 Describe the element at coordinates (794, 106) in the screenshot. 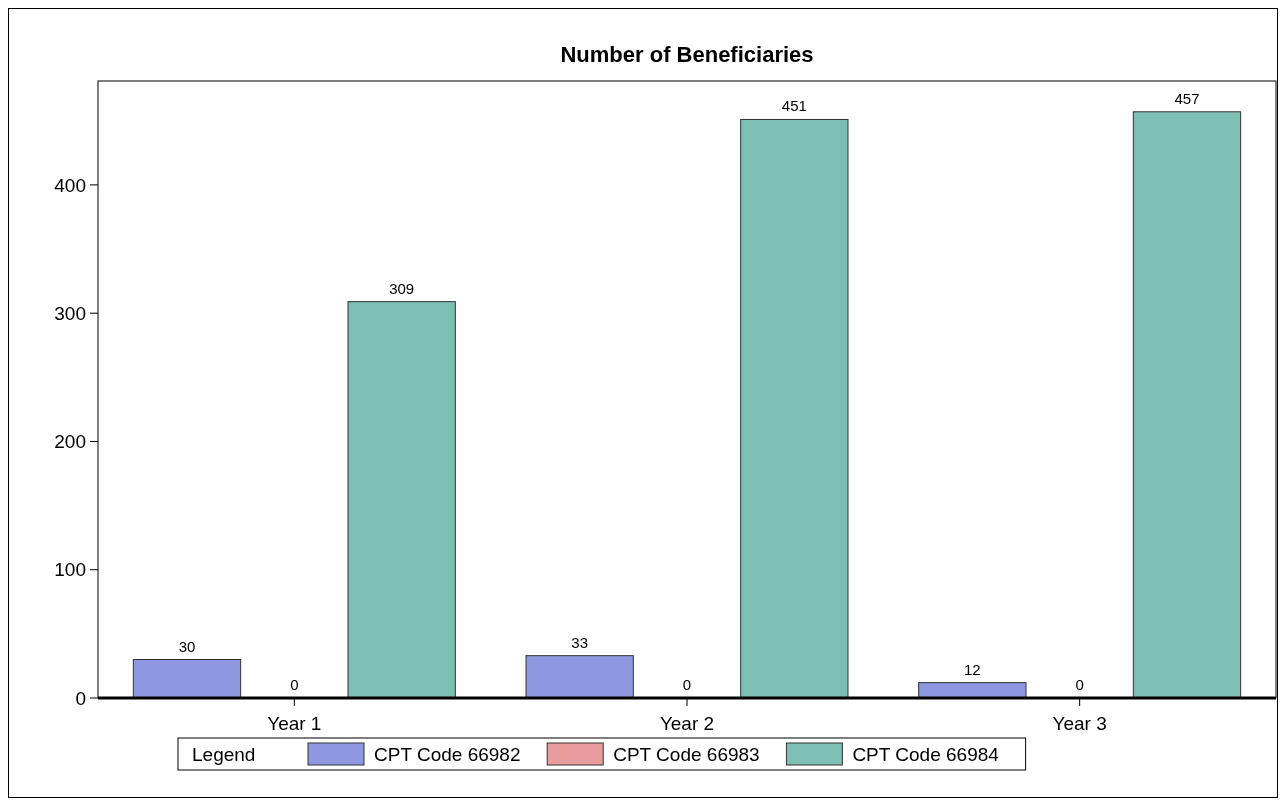

I see `data-label: 451` at that location.